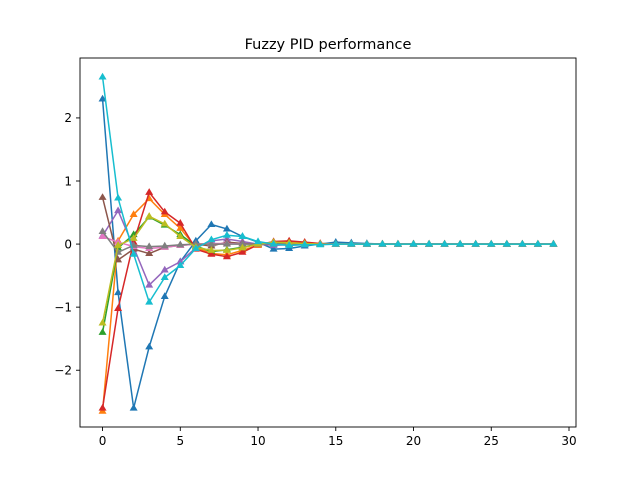  What do you see at coordinates (103, 441) in the screenshot?
I see `x-tick-label: 0` at bounding box center [103, 441].